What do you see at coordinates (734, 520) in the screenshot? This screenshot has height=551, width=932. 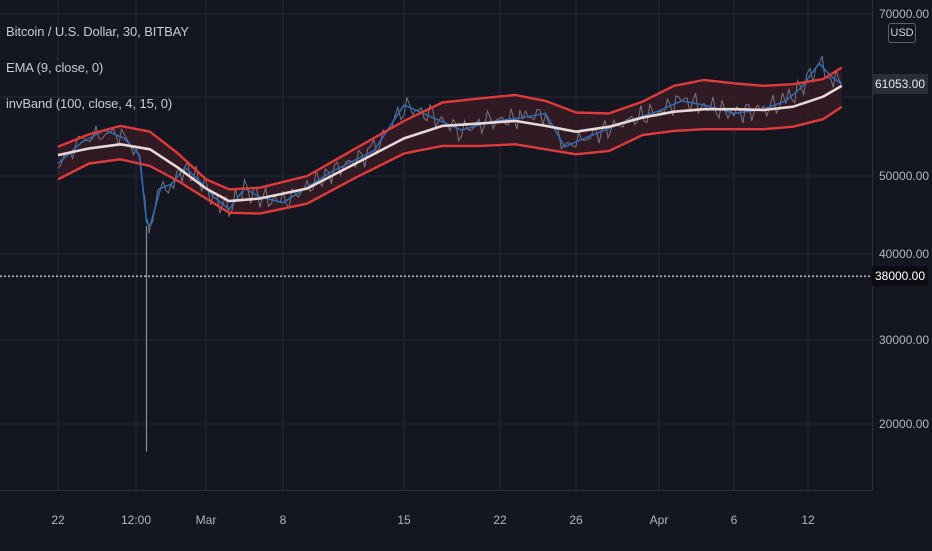 I see `time-tick: 6` at bounding box center [734, 520].